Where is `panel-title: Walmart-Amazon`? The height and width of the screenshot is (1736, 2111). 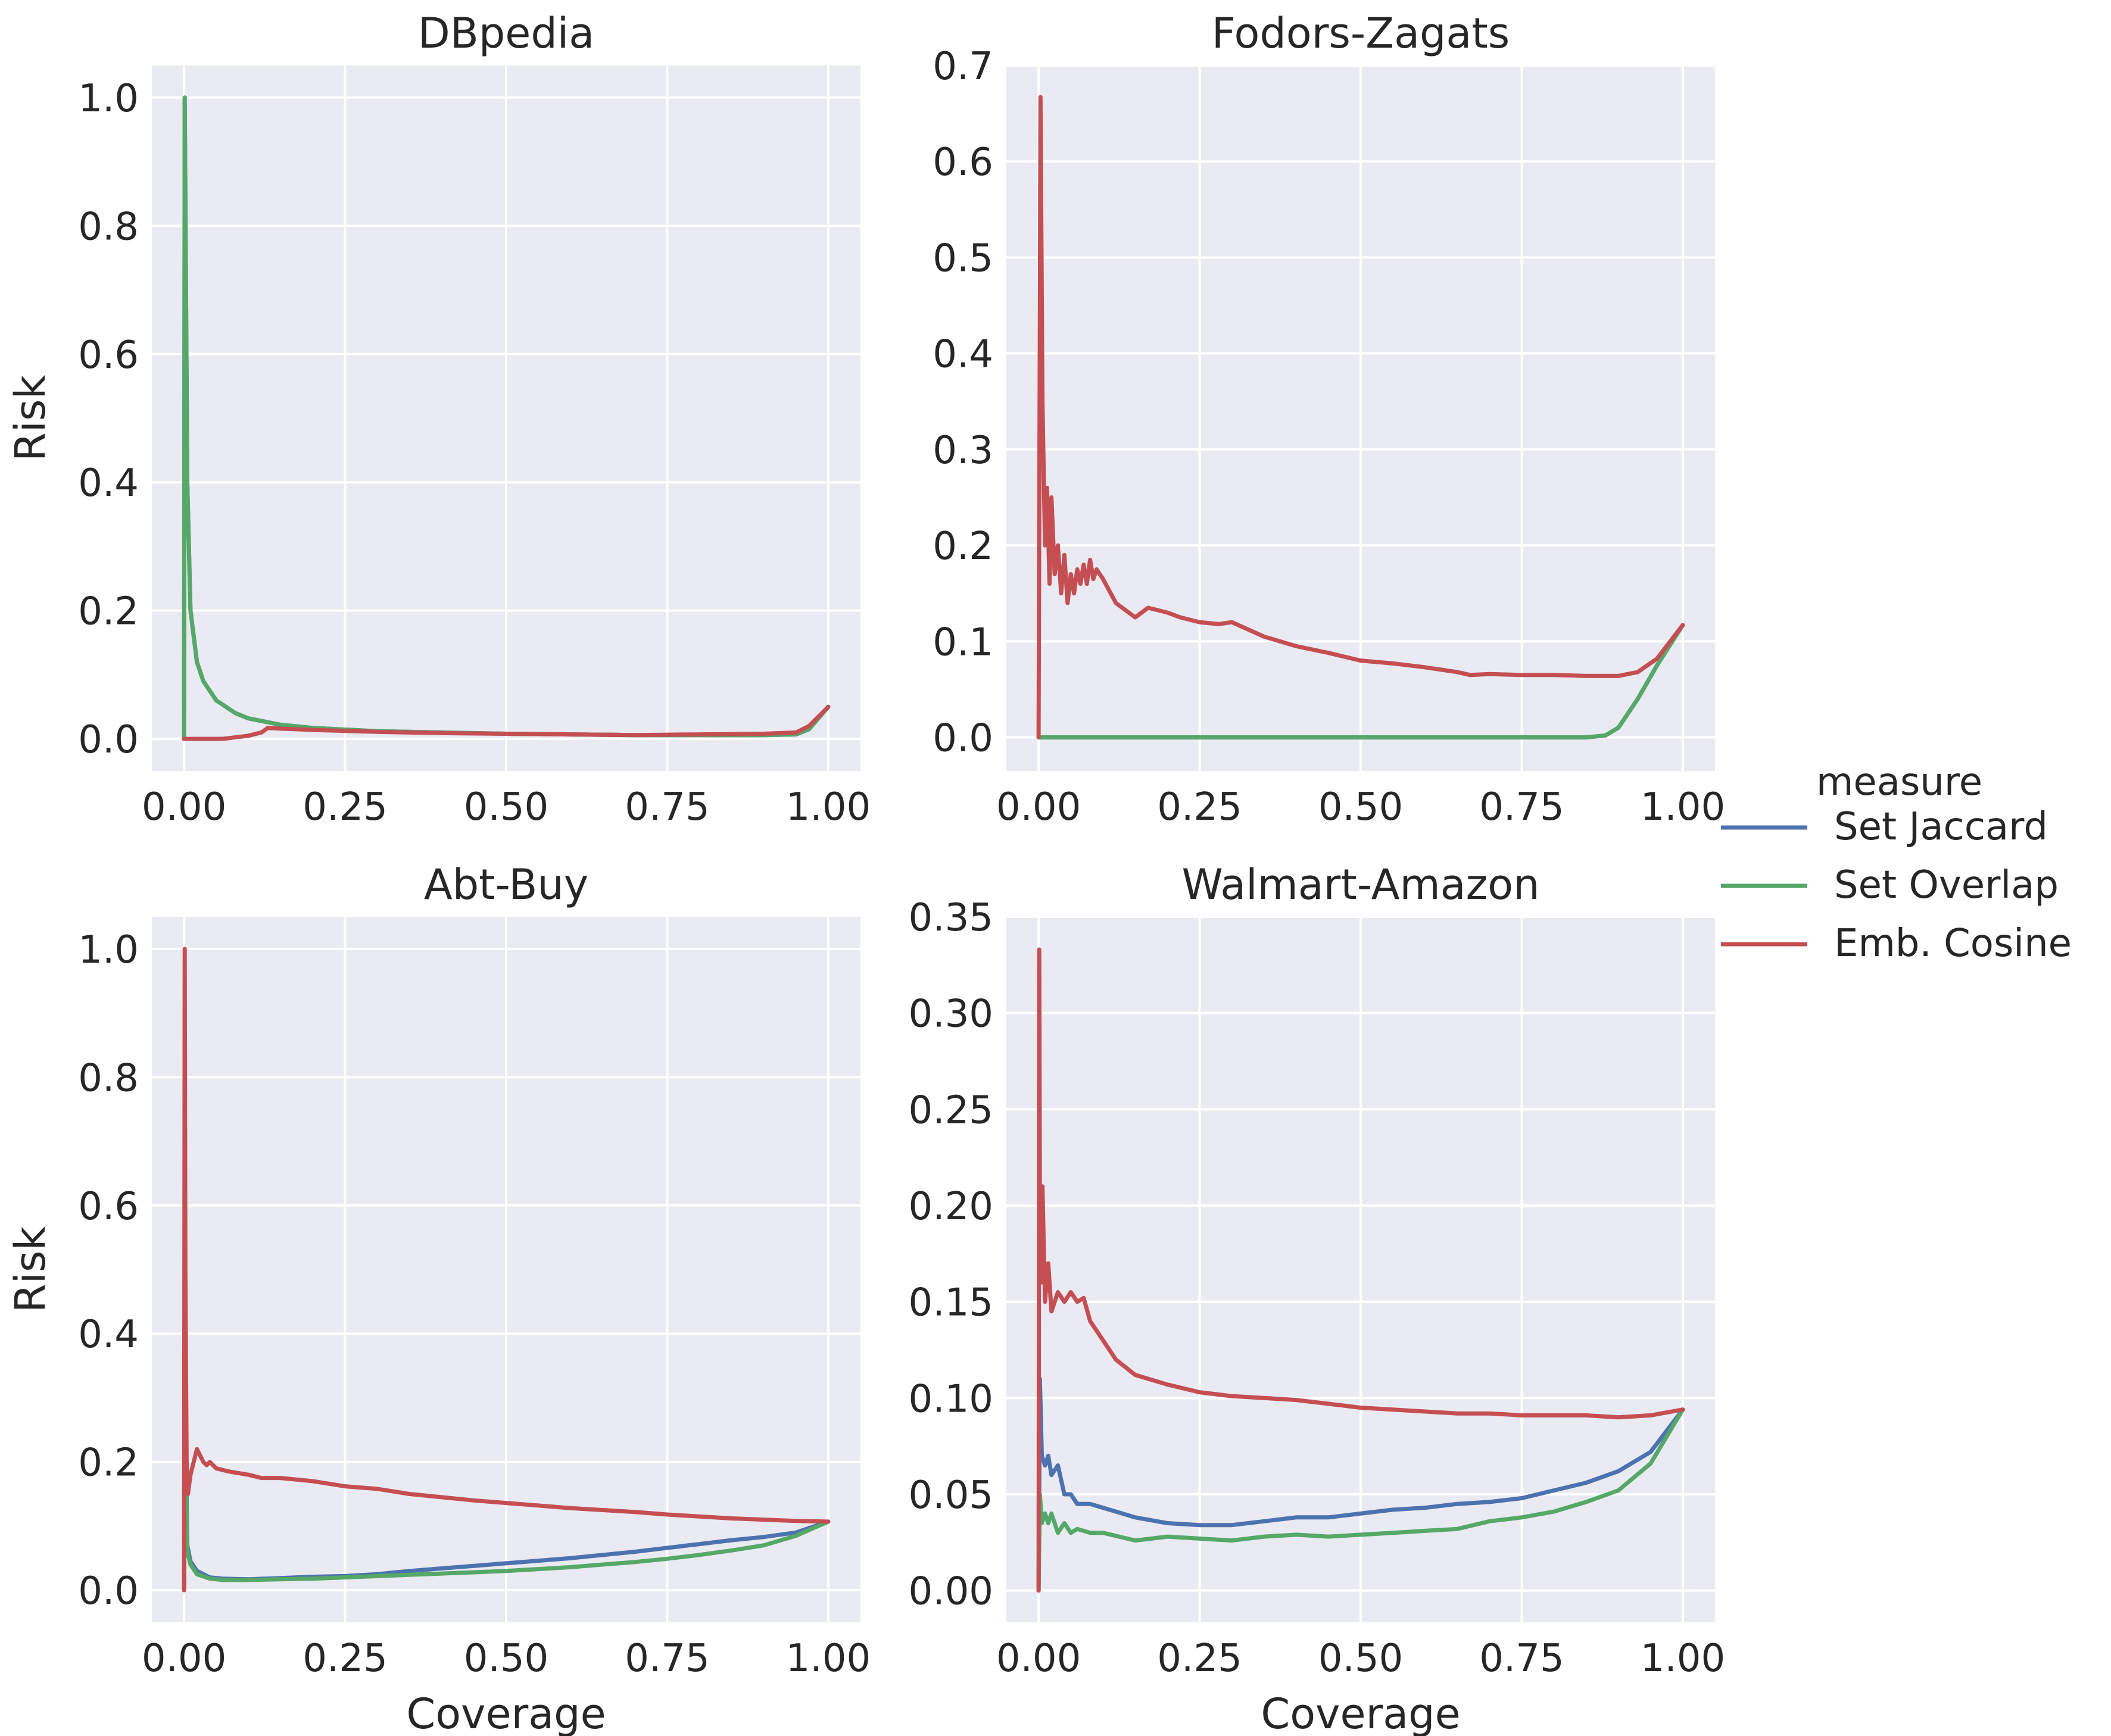
panel-title: Walmart-Amazon is located at coordinates (1360, 884).